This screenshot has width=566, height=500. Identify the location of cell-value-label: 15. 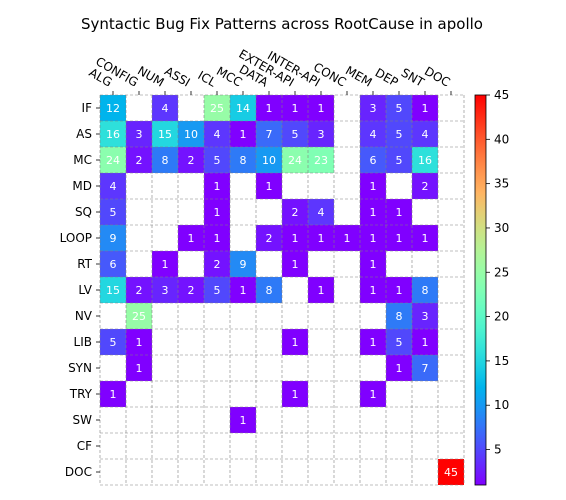
(165, 134).